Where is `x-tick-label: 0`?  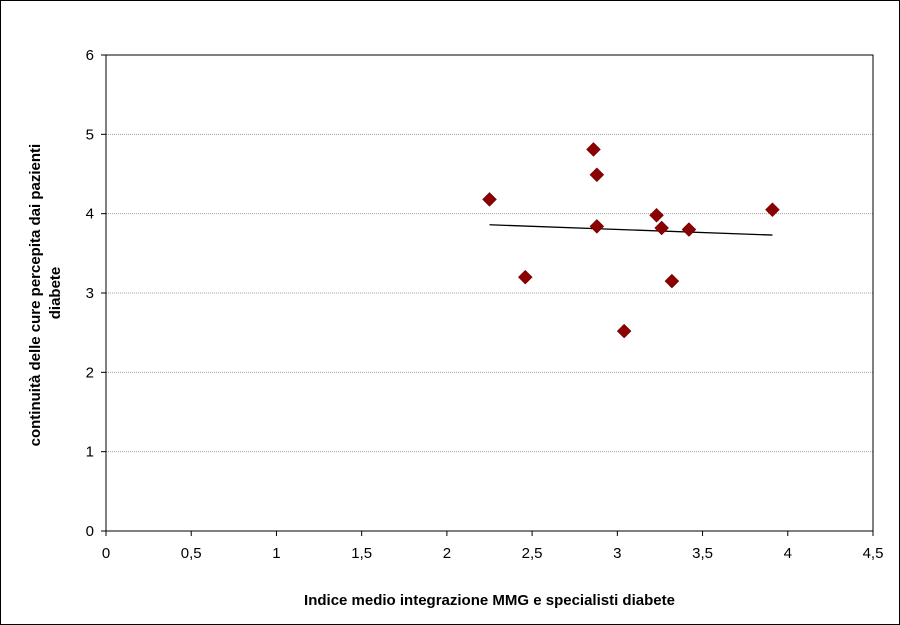 x-tick-label: 0 is located at coordinates (106, 553).